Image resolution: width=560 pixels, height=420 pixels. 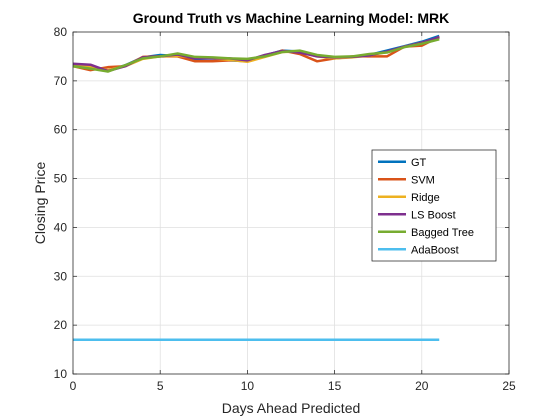 What do you see at coordinates (61, 81) in the screenshot?
I see `y-tick-label: 70` at bounding box center [61, 81].